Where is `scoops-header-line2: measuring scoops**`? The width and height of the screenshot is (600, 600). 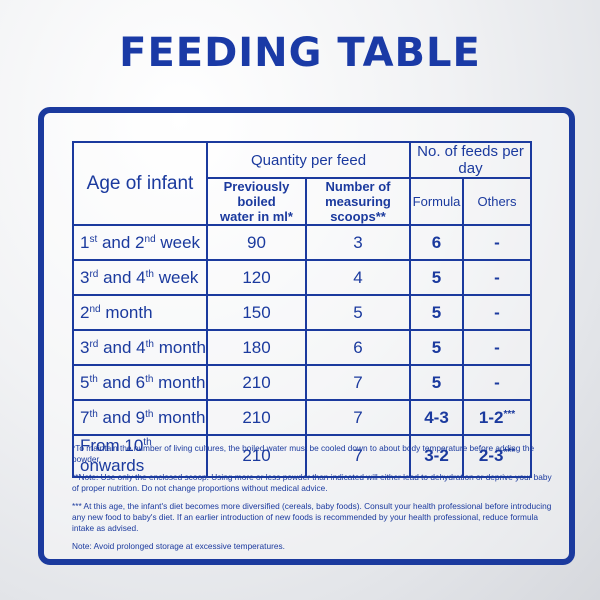
scoops-header-line2: measuring scoops** is located at coordinates (358, 209).